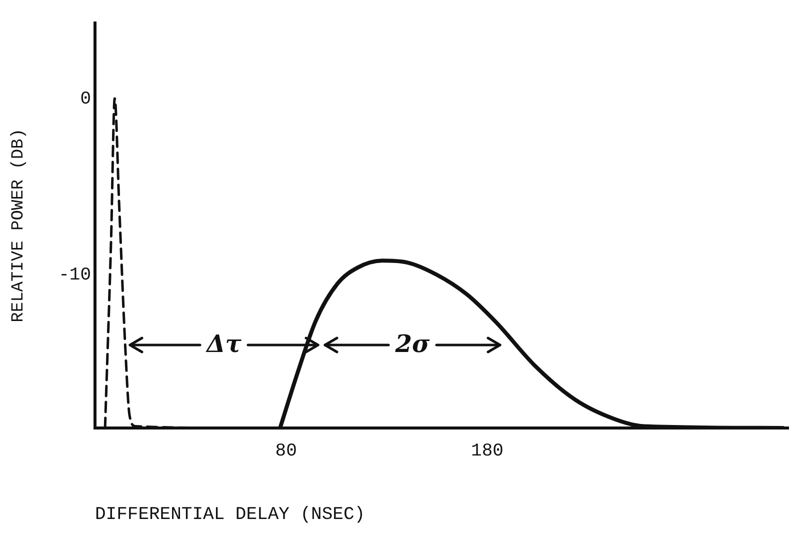 This screenshot has width=797, height=541. I want to click on x-axis-title: DIFFERENTIAL DELAY (NSEC), so click(230, 514).